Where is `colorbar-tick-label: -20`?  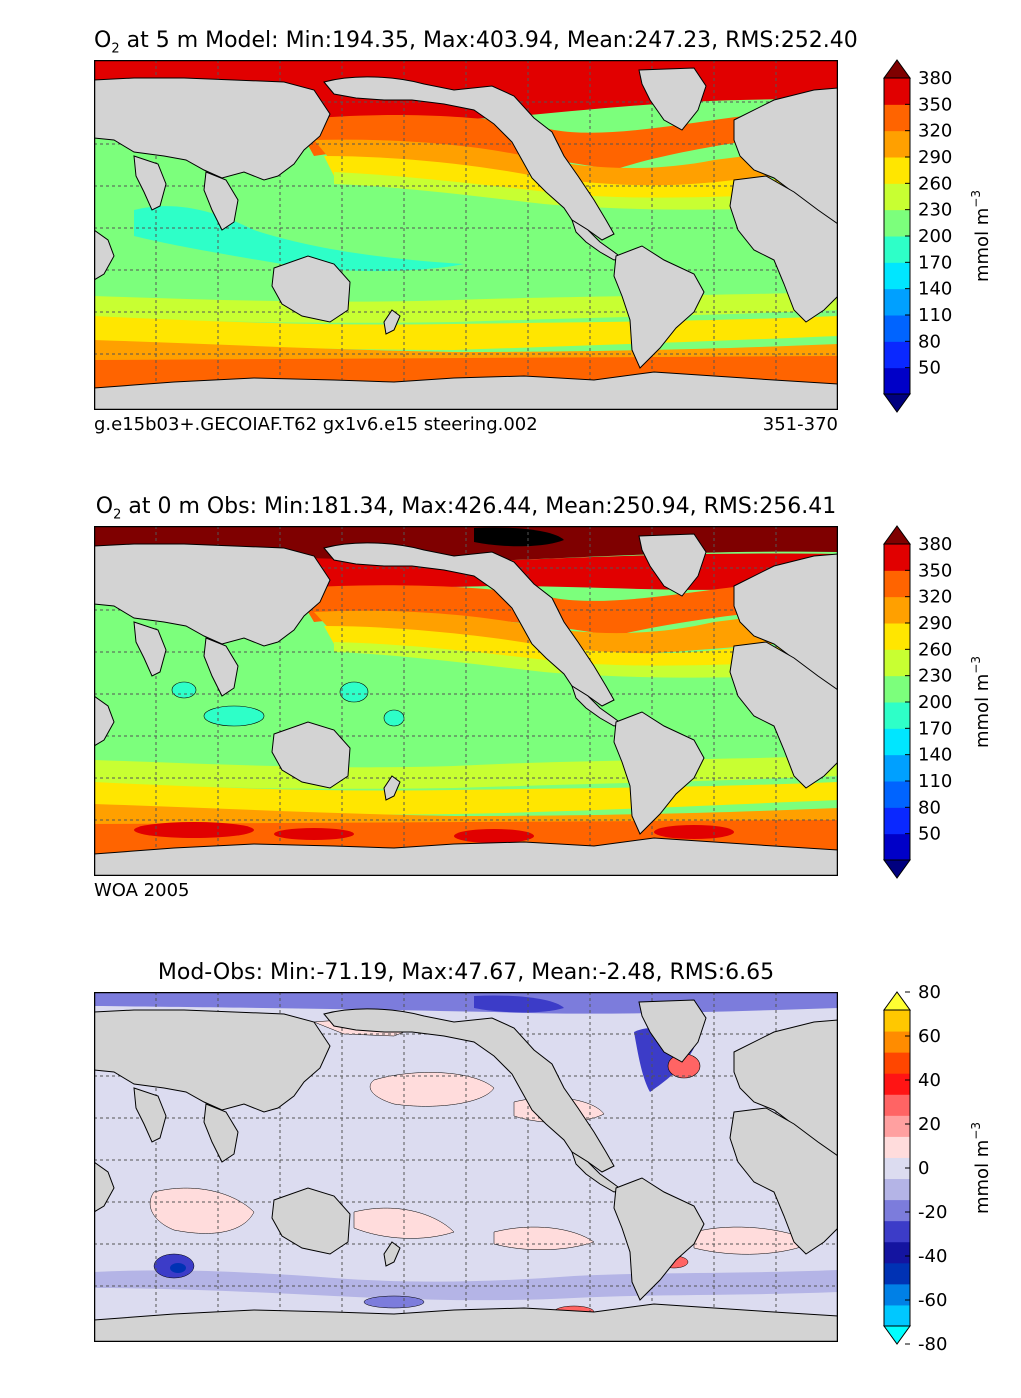
colorbar-tick-label: -20 is located at coordinates (932, 1212).